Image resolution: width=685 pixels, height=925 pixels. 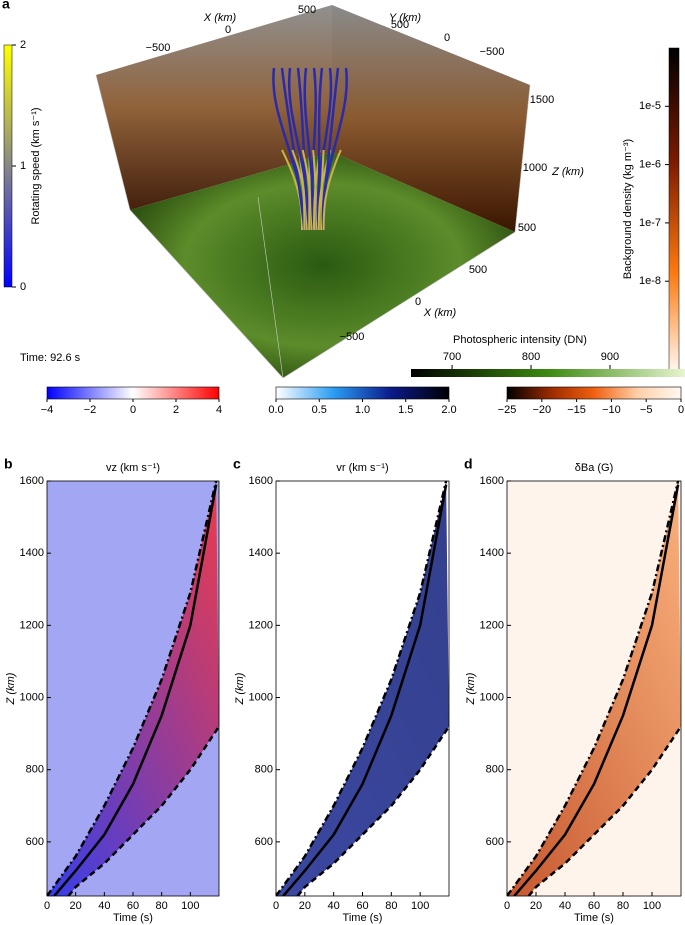 I want to click on tick-label: 1e-6, so click(x=650, y=165).